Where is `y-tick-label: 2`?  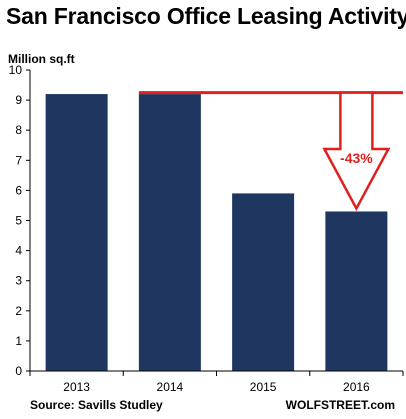
y-tick-label: 2 is located at coordinates (18, 311).